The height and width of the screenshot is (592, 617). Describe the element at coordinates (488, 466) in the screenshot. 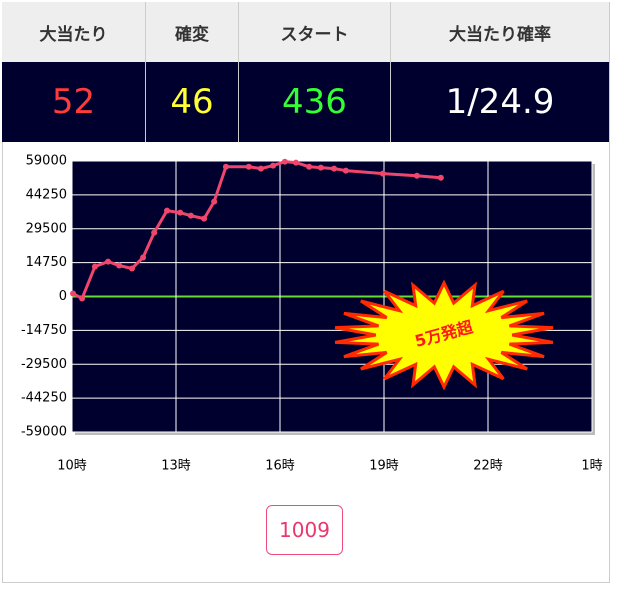

I see `x-tick-label: 22時` at that location.